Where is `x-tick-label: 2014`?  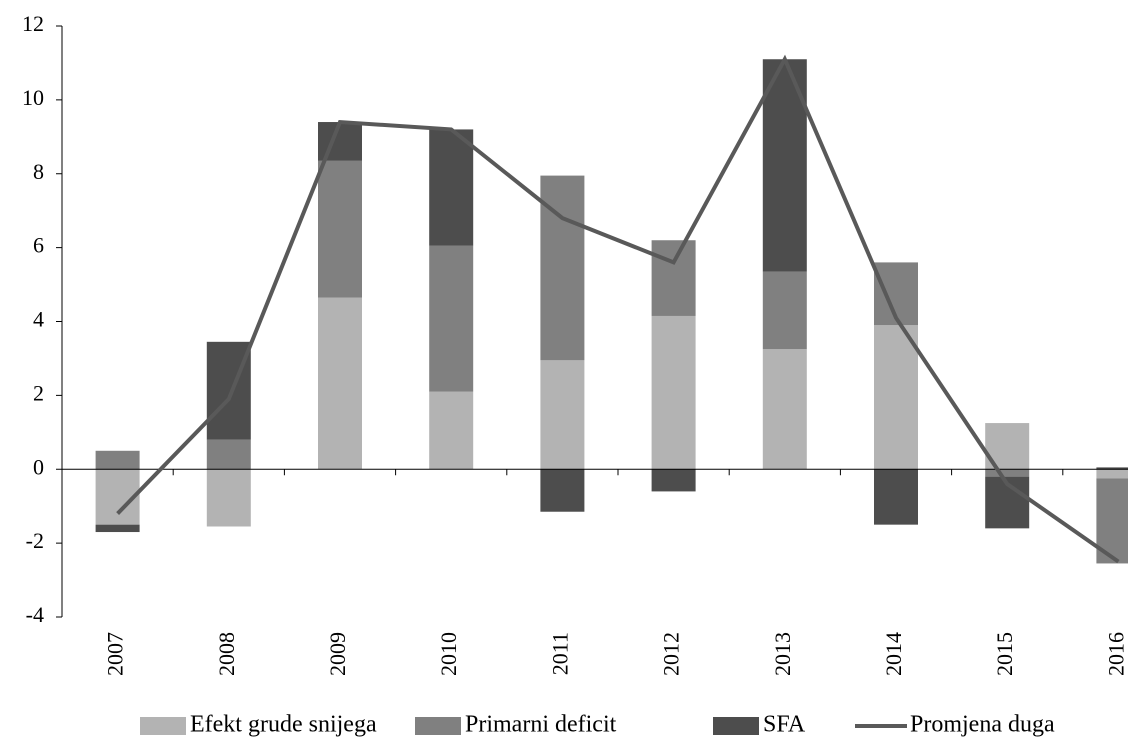
x-tick-label: 2014 is located at coordinates (893, 654).